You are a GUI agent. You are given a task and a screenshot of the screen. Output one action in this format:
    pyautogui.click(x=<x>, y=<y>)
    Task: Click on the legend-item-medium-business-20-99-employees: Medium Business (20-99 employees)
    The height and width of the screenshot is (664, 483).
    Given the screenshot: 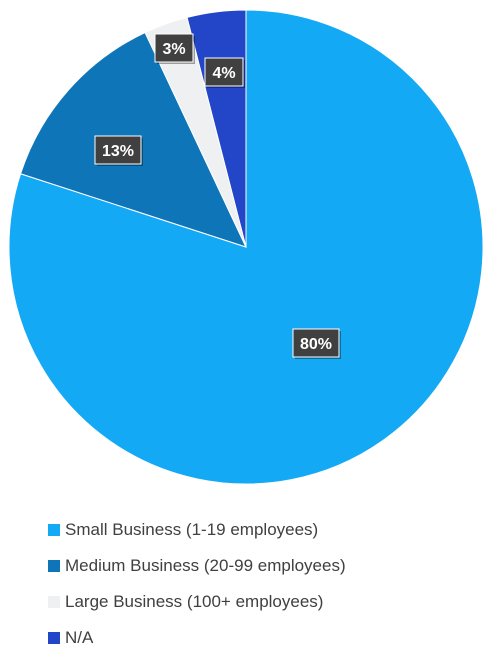 What is the action you would take?
    pyautogui.click(x=263, y=566)
    